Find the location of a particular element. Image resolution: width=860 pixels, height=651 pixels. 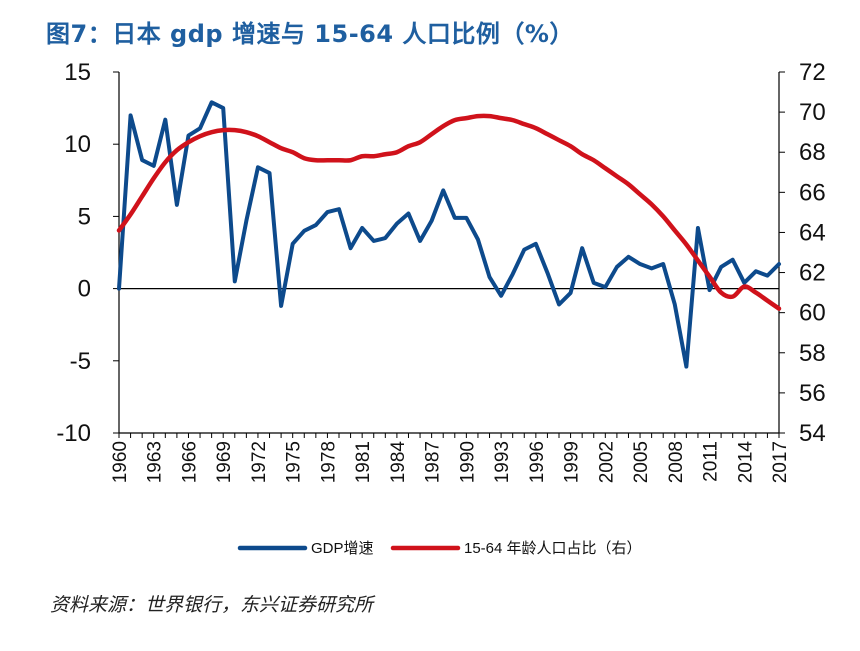

left-tick-label: 10 is located at coordinates (77, 144).